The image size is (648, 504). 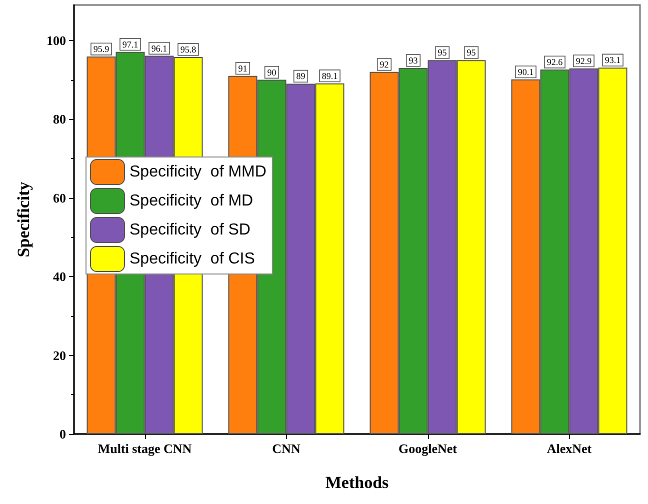 I want to click on y-tick-label: 60, so click(x=59, y=198).